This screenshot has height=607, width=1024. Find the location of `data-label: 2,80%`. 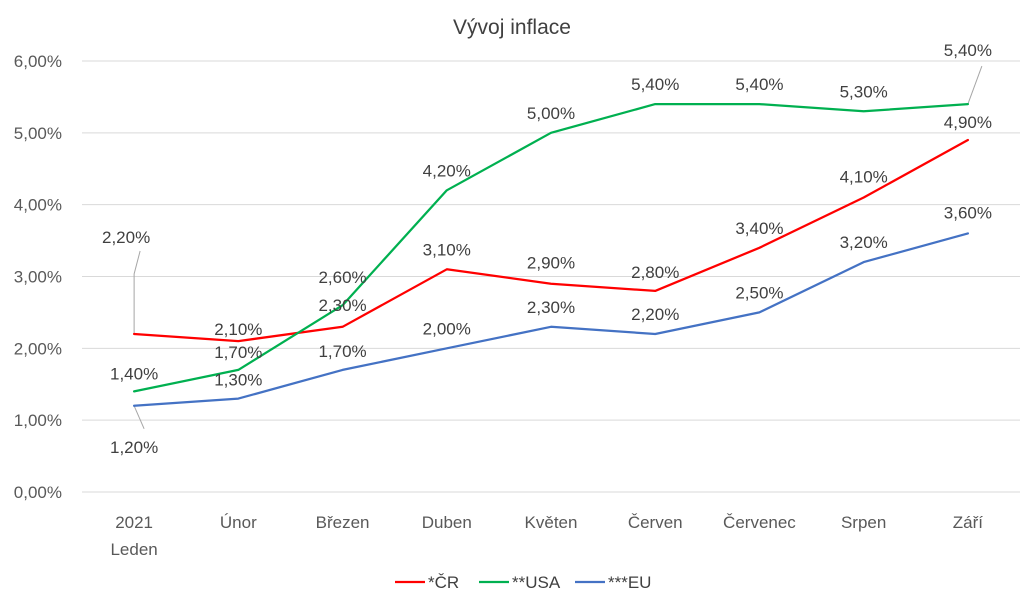

data-label: 2,80% is located at coordinates (655, 272).